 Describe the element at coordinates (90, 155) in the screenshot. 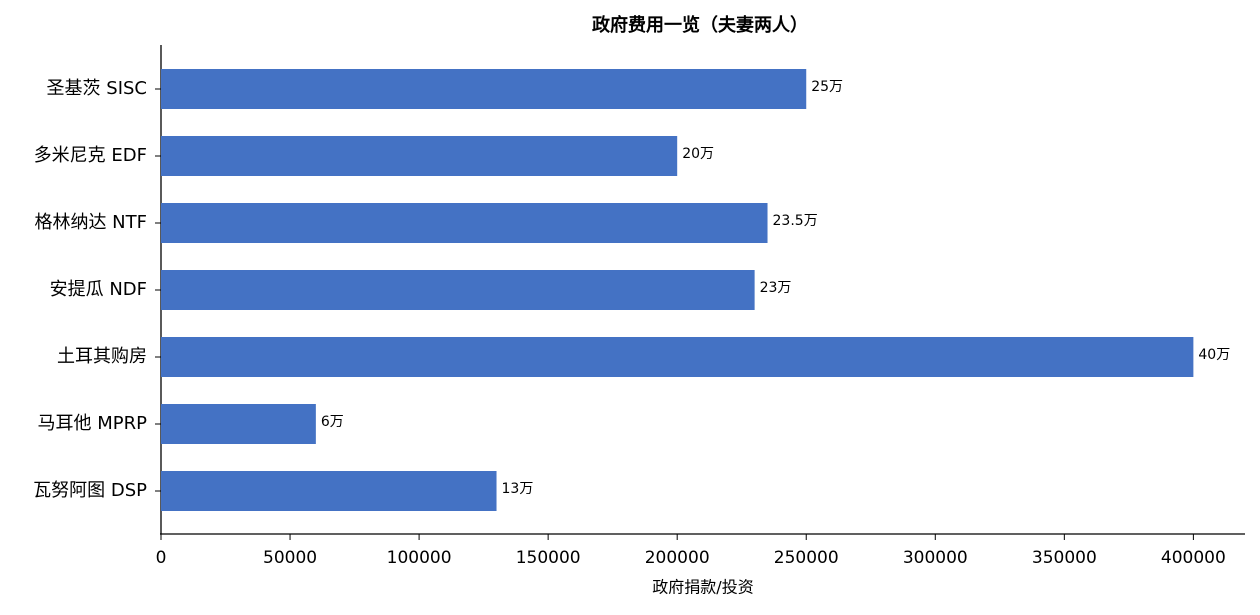

I see `y-tick-label: 多米尼克 EDF` at that location.